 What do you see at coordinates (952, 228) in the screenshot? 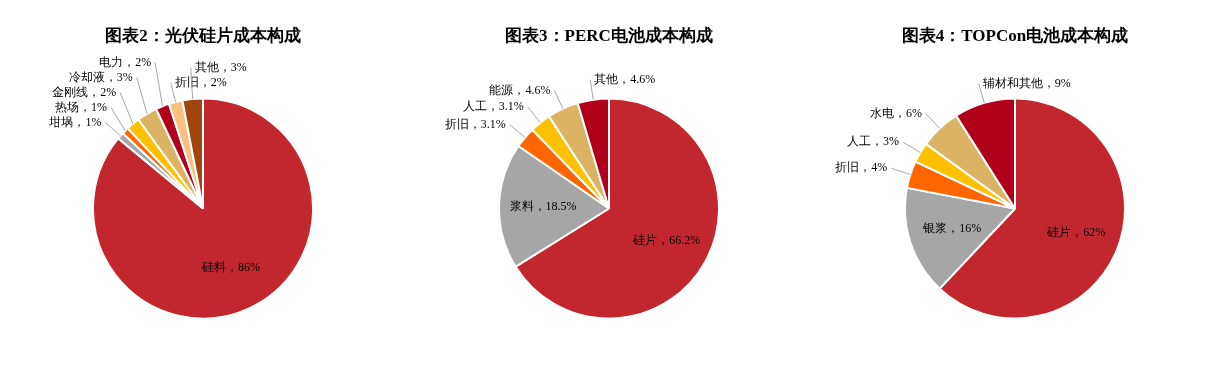
I see `slice-label: 银浆，16%` at bounding box center [952, 228].